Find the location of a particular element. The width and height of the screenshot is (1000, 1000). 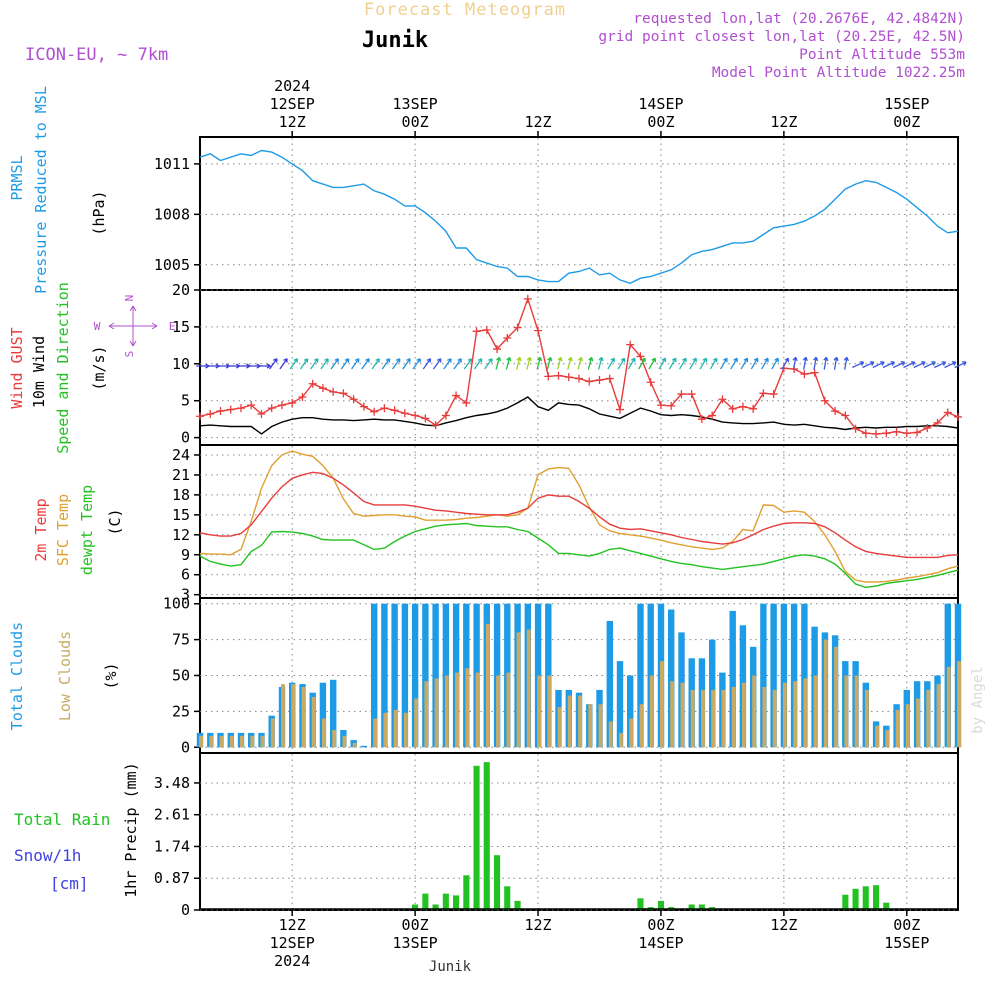

model-label: ICON-EU, ~ 7km is located at coordinates (96, 55).